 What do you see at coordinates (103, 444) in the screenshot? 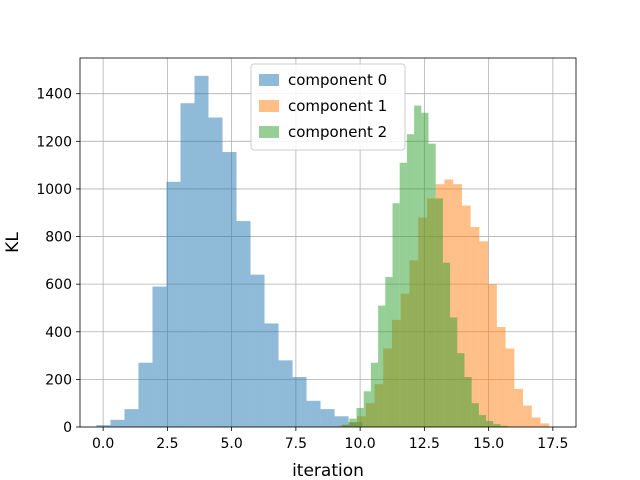
I see `x-tick-label-0: 0.0` at bounding box center [103, 444].